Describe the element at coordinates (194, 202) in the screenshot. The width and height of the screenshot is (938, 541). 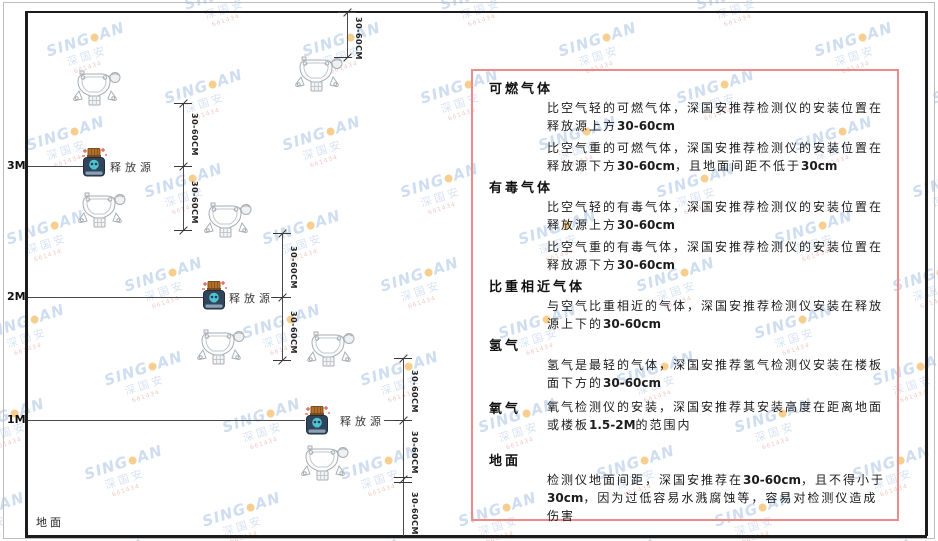
I see `dimension-label-3m-below: 30-60CM` at that location.